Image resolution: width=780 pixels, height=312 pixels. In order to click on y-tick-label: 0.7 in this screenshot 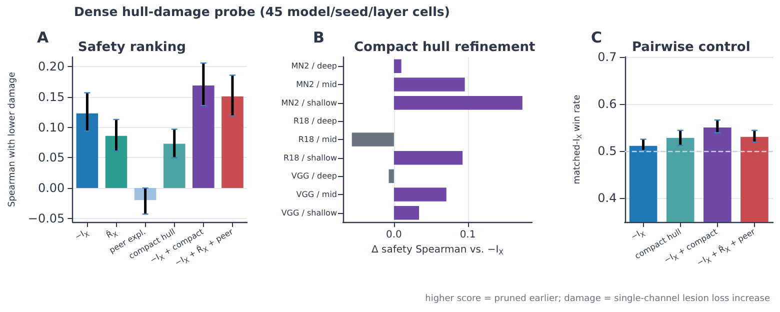, I will do `click(607, 57)`.